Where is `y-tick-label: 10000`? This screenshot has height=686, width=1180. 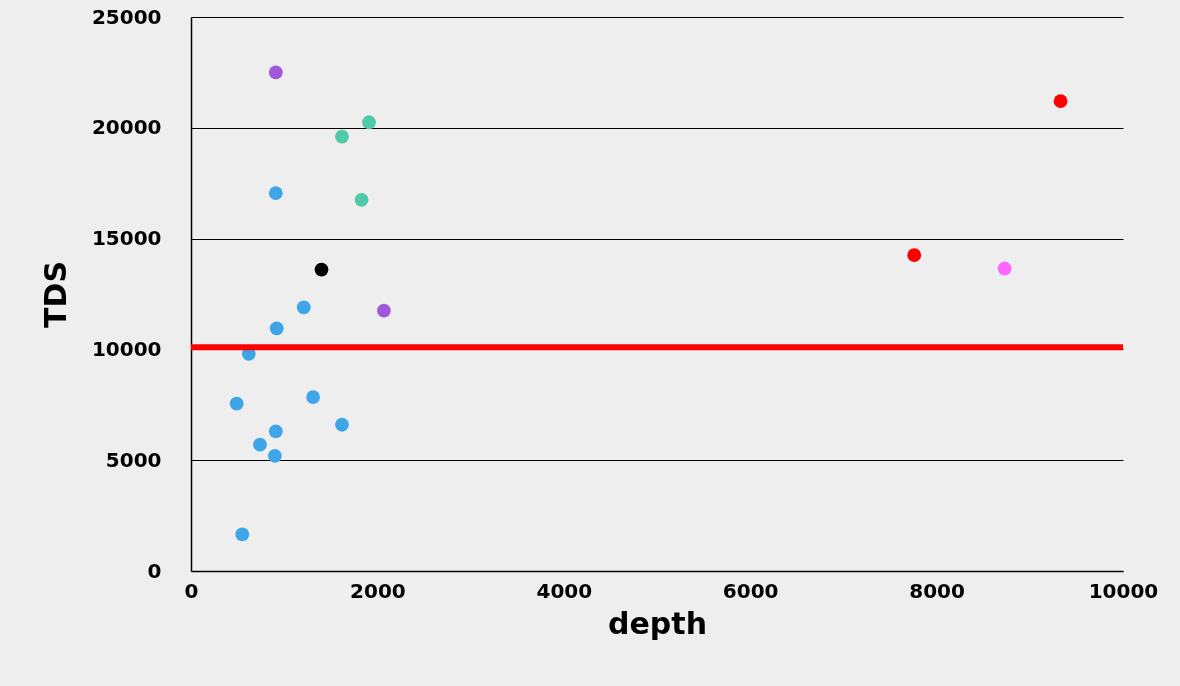 y-tick-label: 10000 is located at coordinates (126, 348).